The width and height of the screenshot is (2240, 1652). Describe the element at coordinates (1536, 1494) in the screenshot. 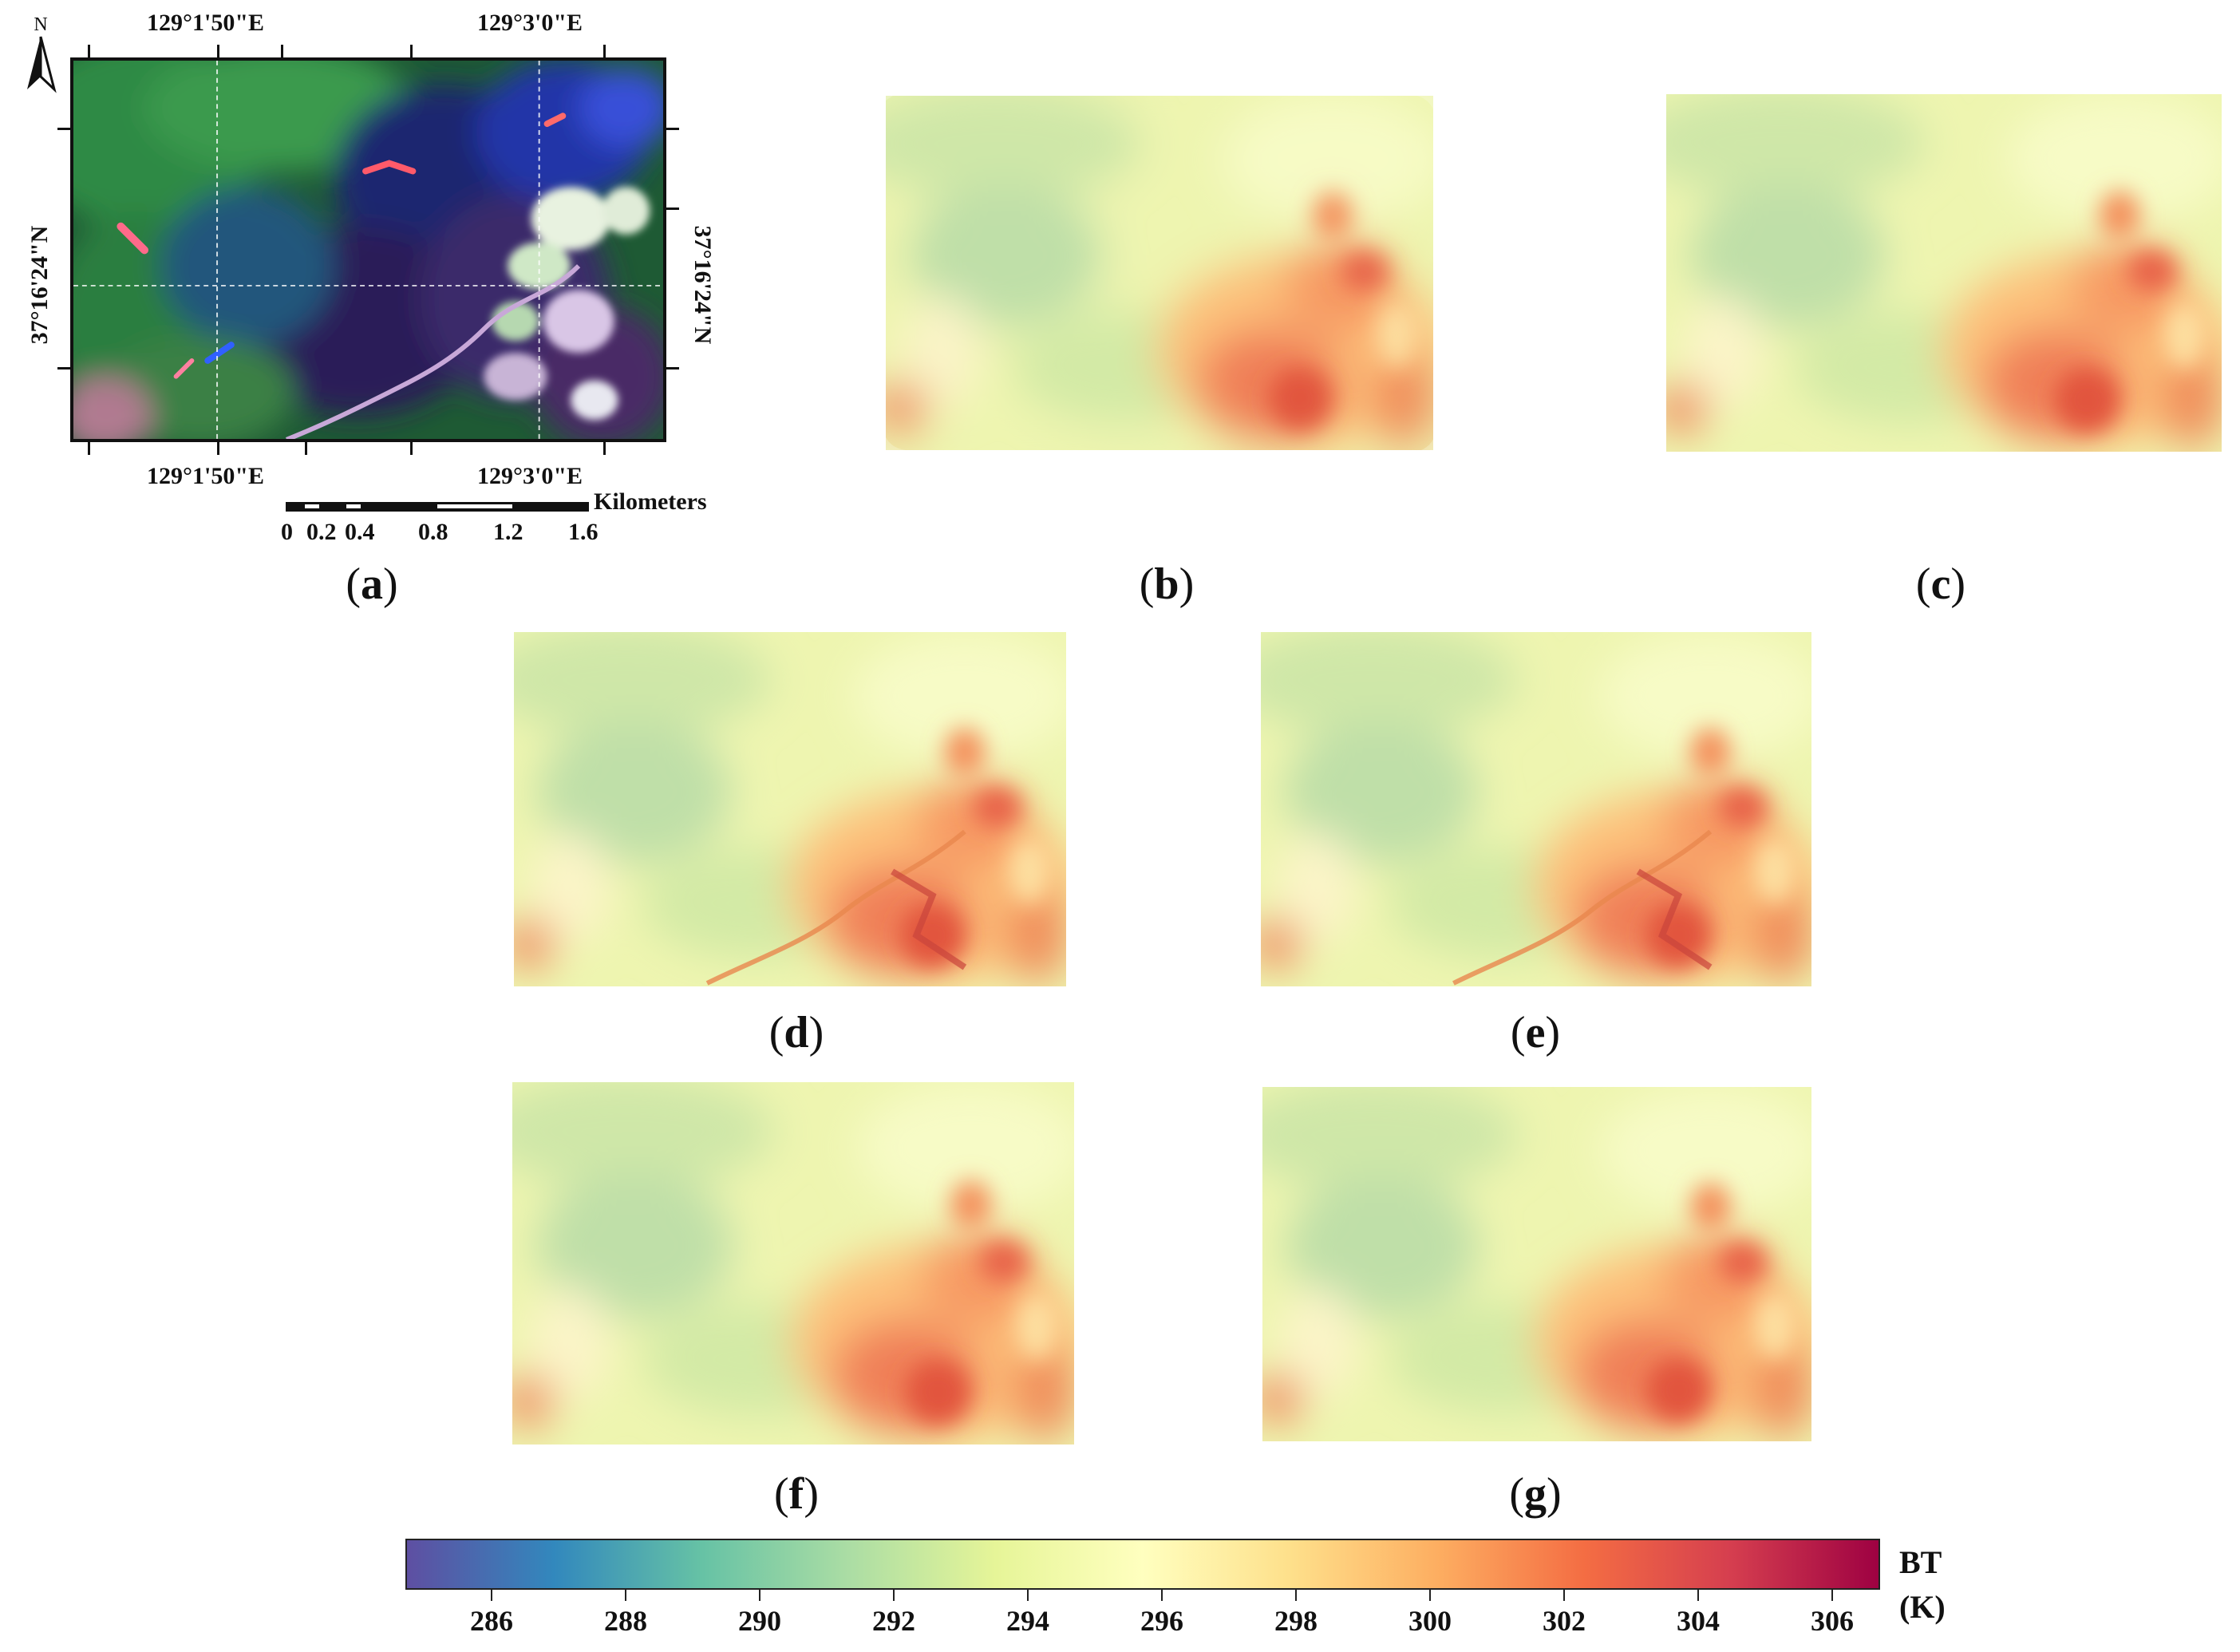

I see `panel-label-g: (g)` at that location.